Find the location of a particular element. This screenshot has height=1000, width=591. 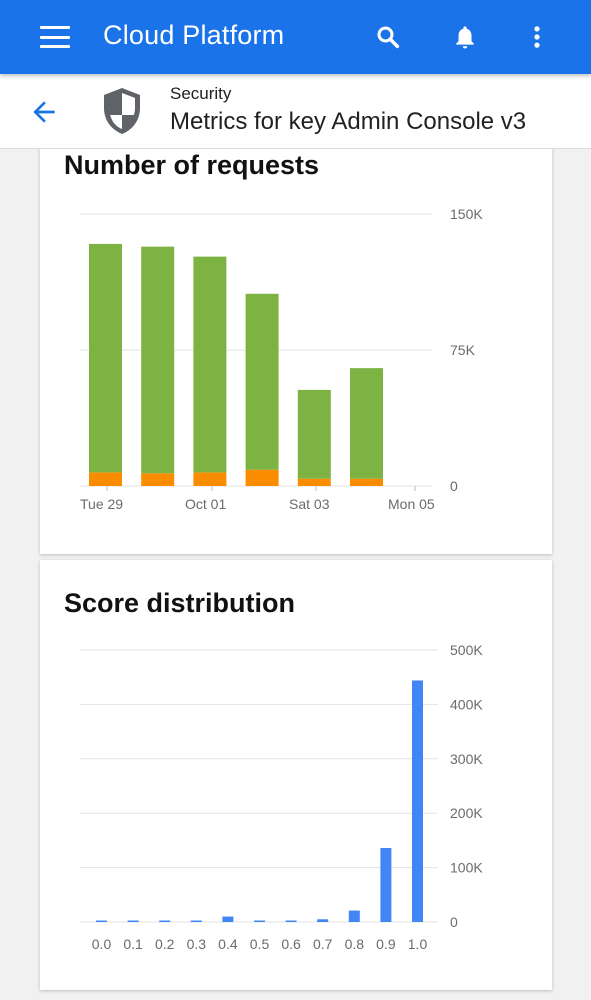

y-tick-label: 400K is located at coordinates (466, 704).